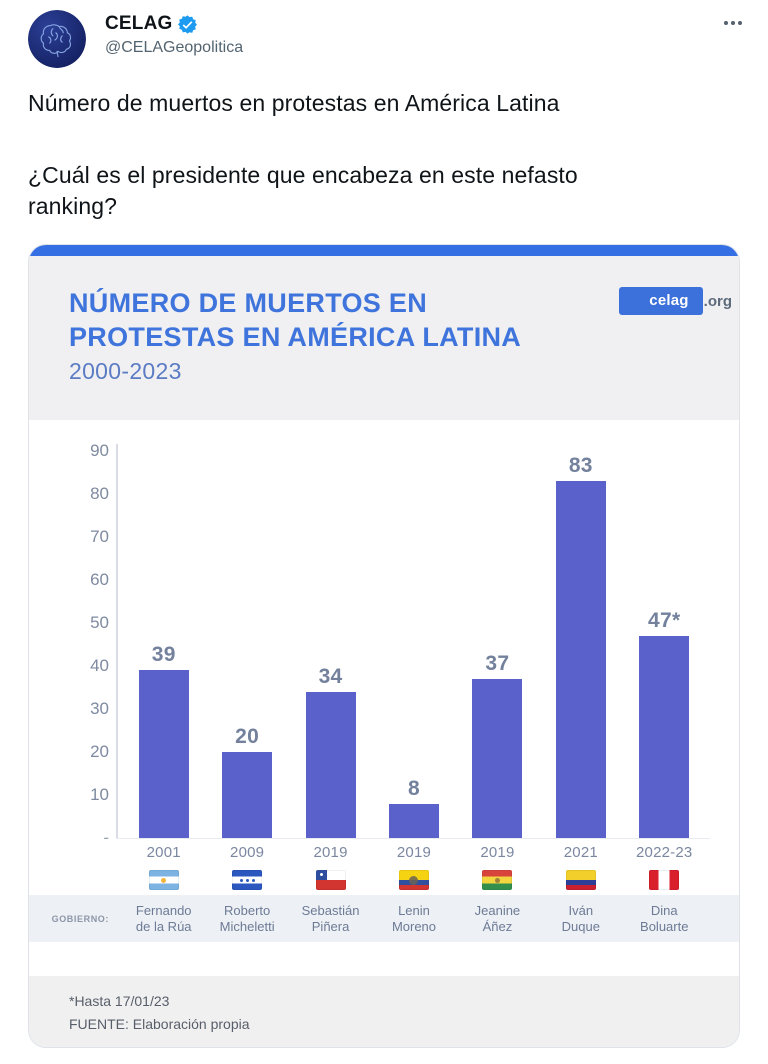 This screenshot has height=1064, width=768. I want to click on x-axis-year-label: 2001, so click(163, 852).